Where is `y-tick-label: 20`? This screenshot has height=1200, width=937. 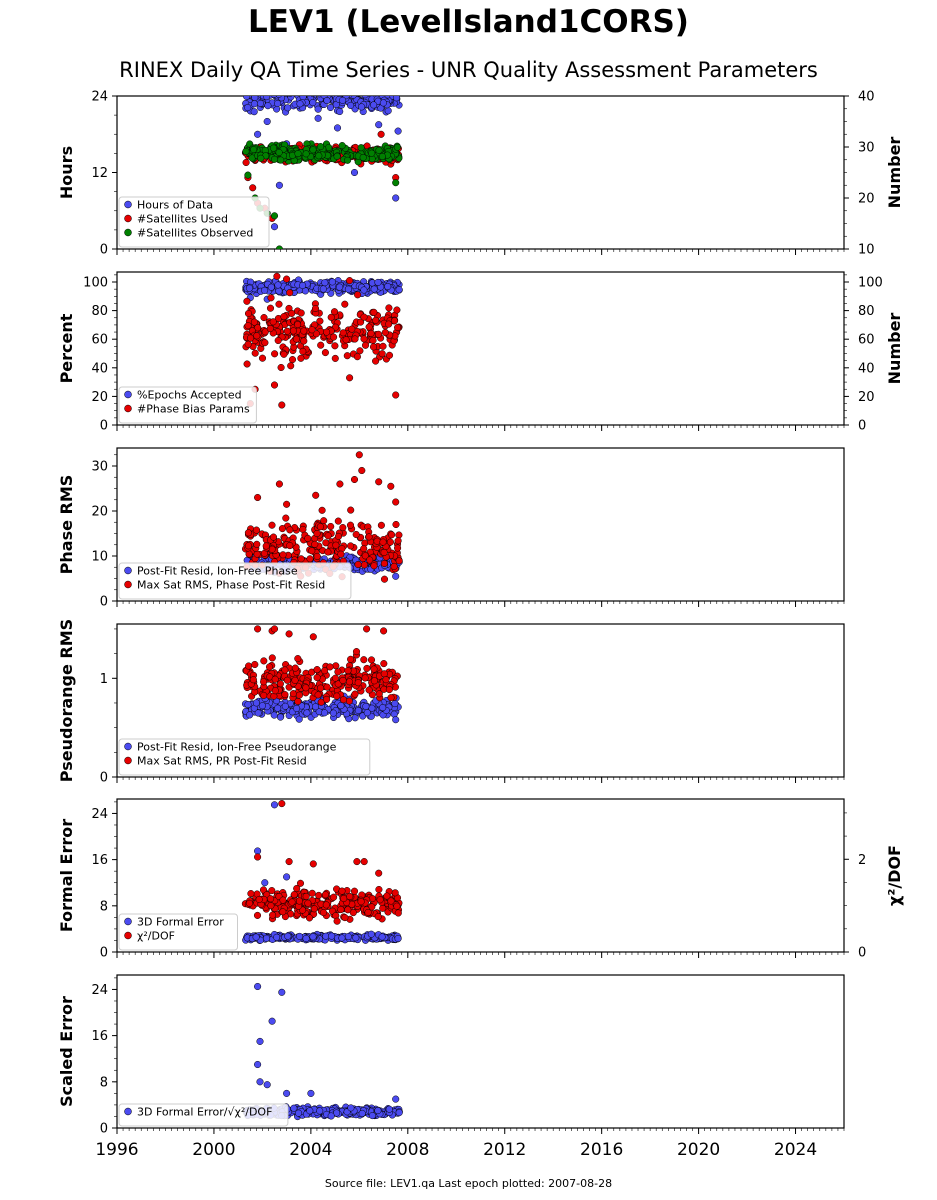
y-tick-label: 20 is located at coordinates (99, 512).